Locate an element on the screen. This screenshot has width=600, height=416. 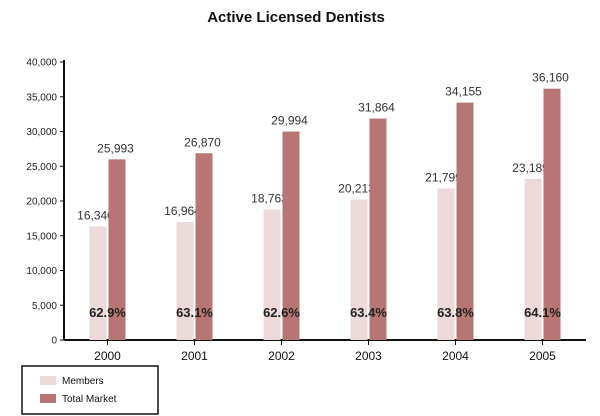
data-label-members: 18,763 is located at coordinates (269, 199).